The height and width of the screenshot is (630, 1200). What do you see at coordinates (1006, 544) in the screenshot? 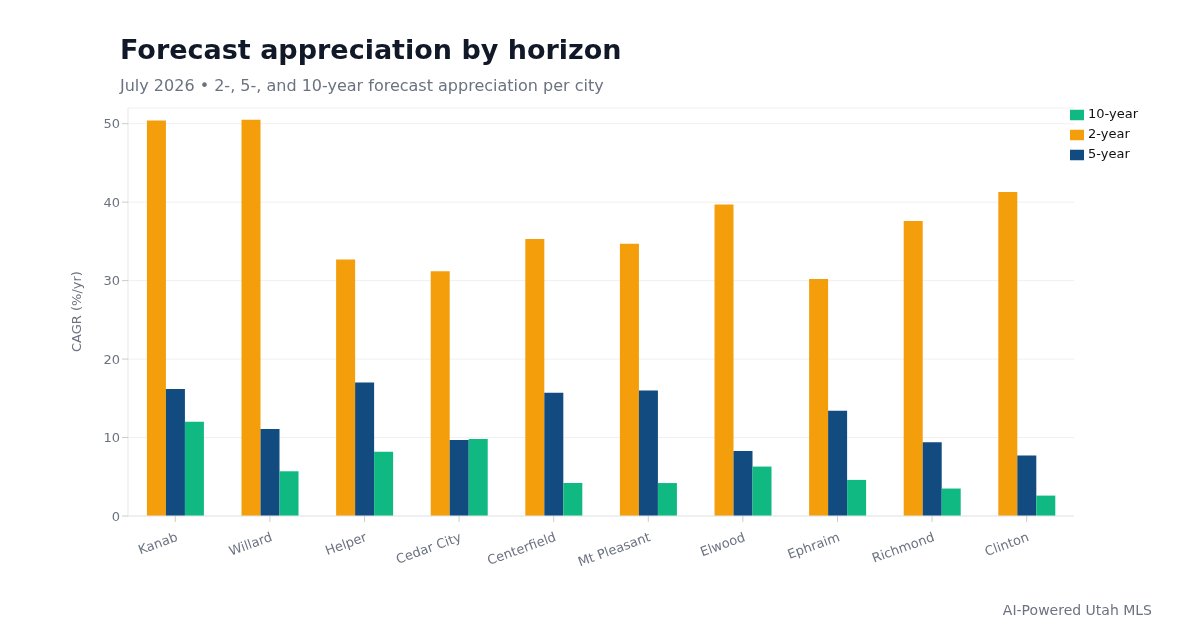
I see `x-tick-label: Clinton` at bounding box center [1006, 544].